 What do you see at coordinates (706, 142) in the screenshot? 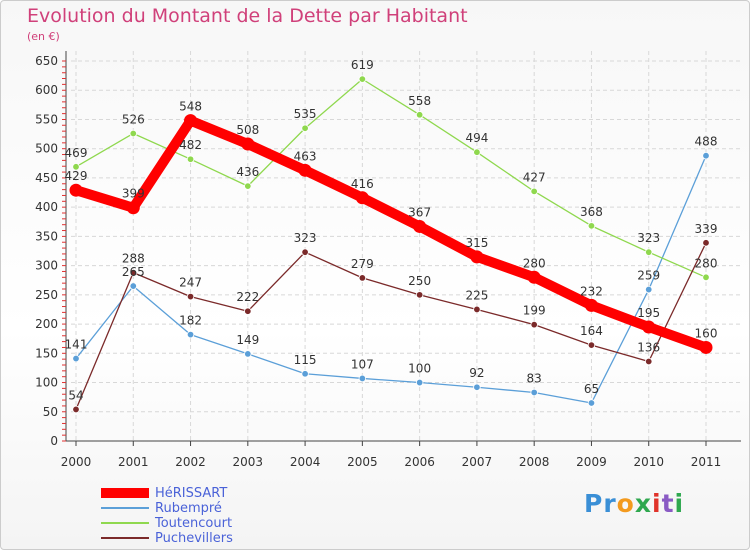
I see `data-label-rubempre: 488` at bounding box center [706, 142].